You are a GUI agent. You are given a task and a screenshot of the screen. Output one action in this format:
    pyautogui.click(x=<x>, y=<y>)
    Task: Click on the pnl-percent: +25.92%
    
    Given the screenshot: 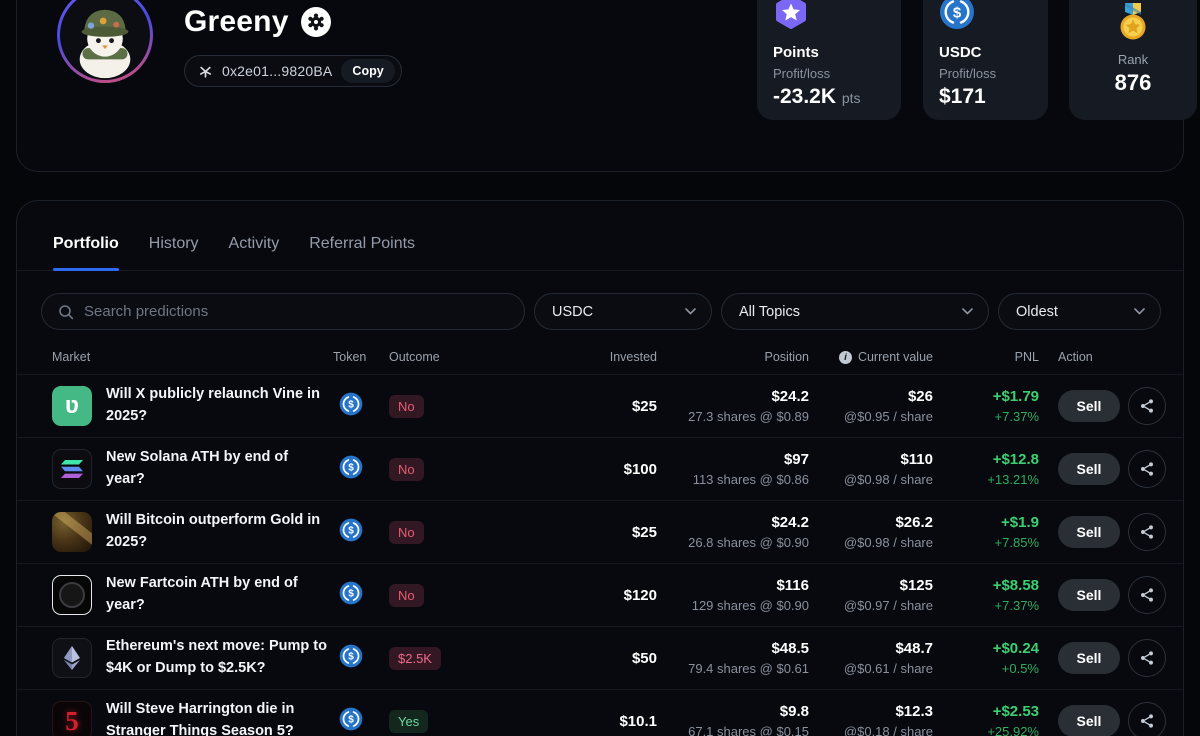 What is the action you would take?
    pyautogui.click(x=1013, y=730)
    